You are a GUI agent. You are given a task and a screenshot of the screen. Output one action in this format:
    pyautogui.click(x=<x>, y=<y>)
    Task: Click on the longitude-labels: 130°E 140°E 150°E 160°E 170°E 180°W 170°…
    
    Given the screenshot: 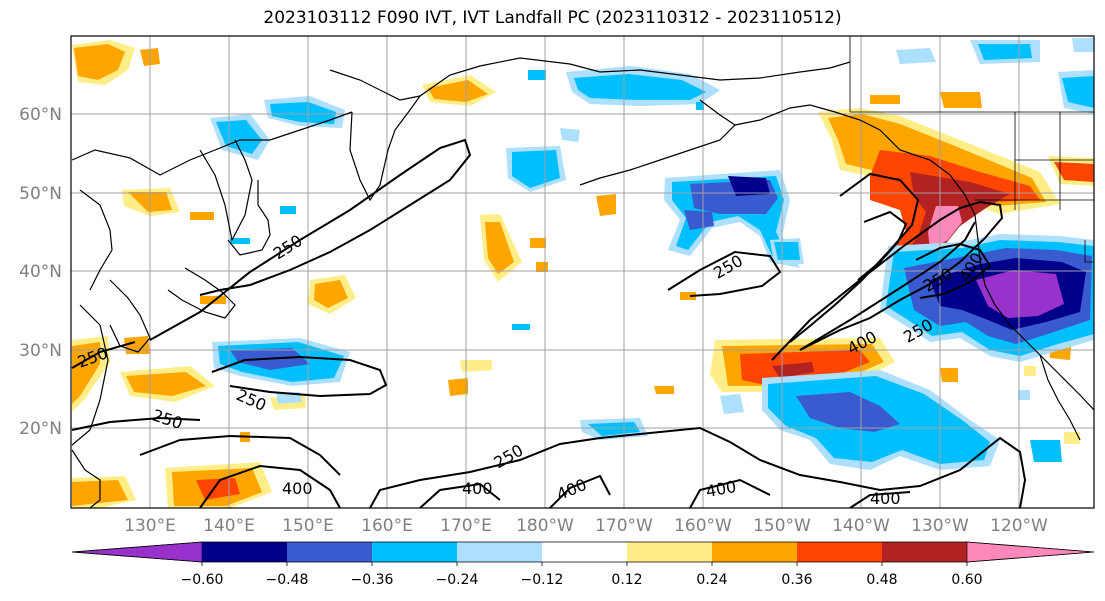 What is the action you would take?
    pyautogui.click(x=586, y=526)
    